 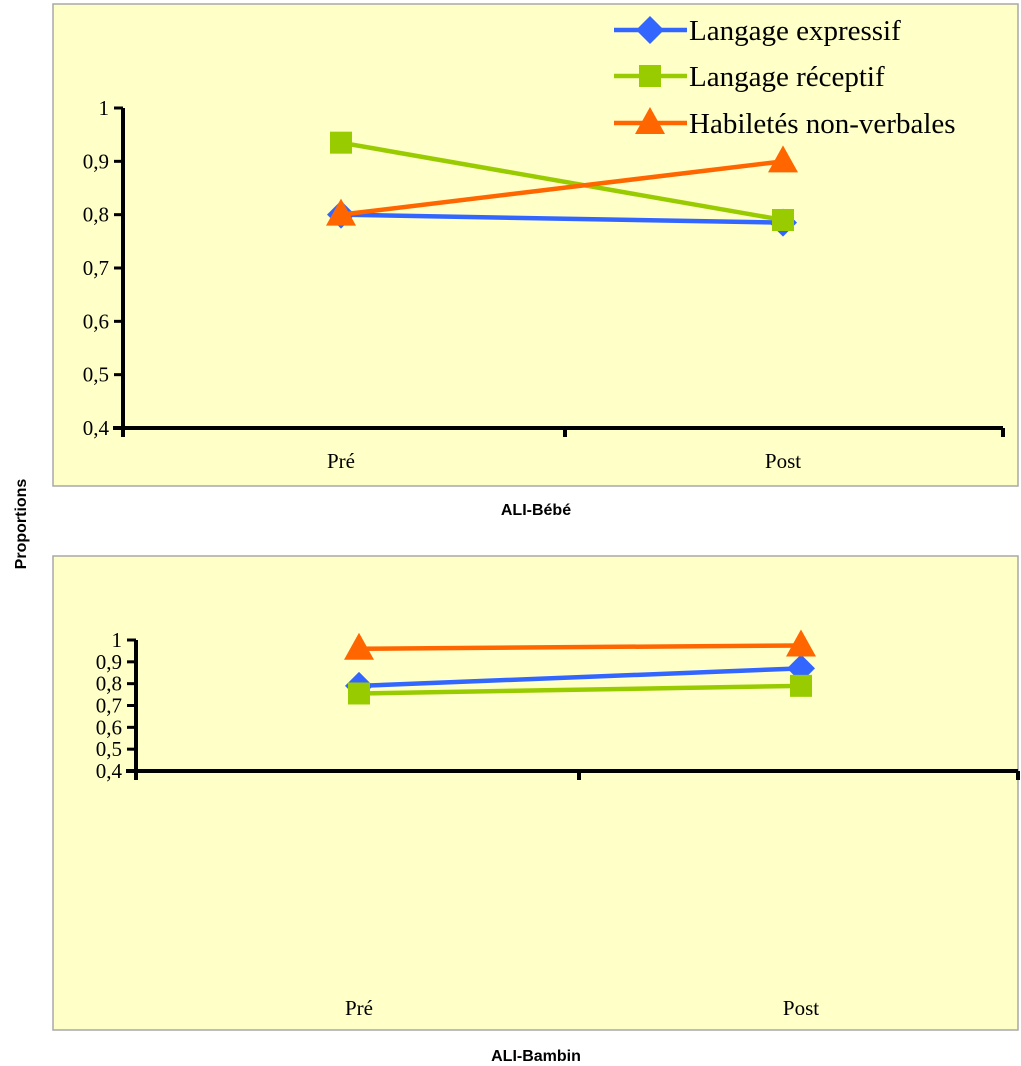 I want to click on panel-caption: ALI-Bambin, so click(x=536, y=1056).